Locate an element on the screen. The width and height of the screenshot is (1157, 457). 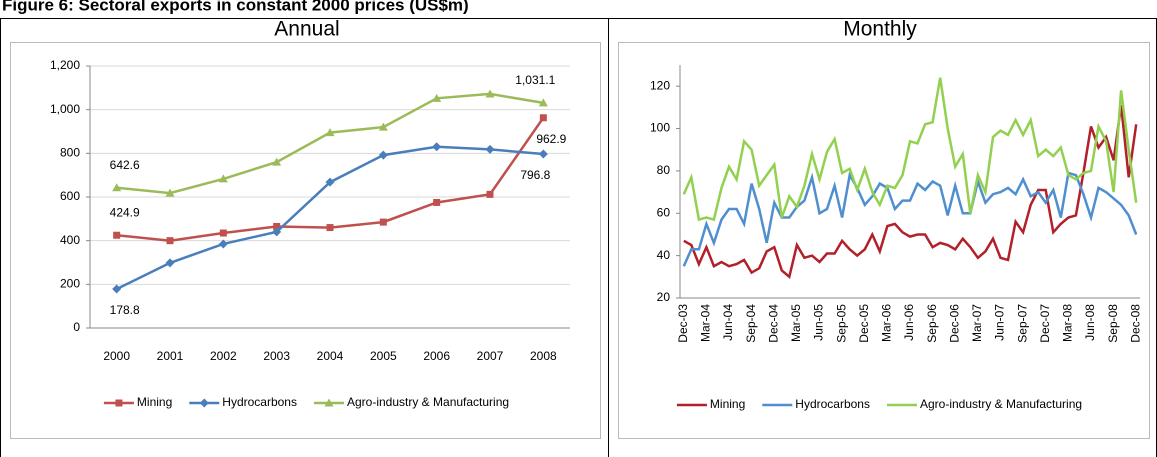
data-label: 1,031.1 is located at coordinates (535, 80).